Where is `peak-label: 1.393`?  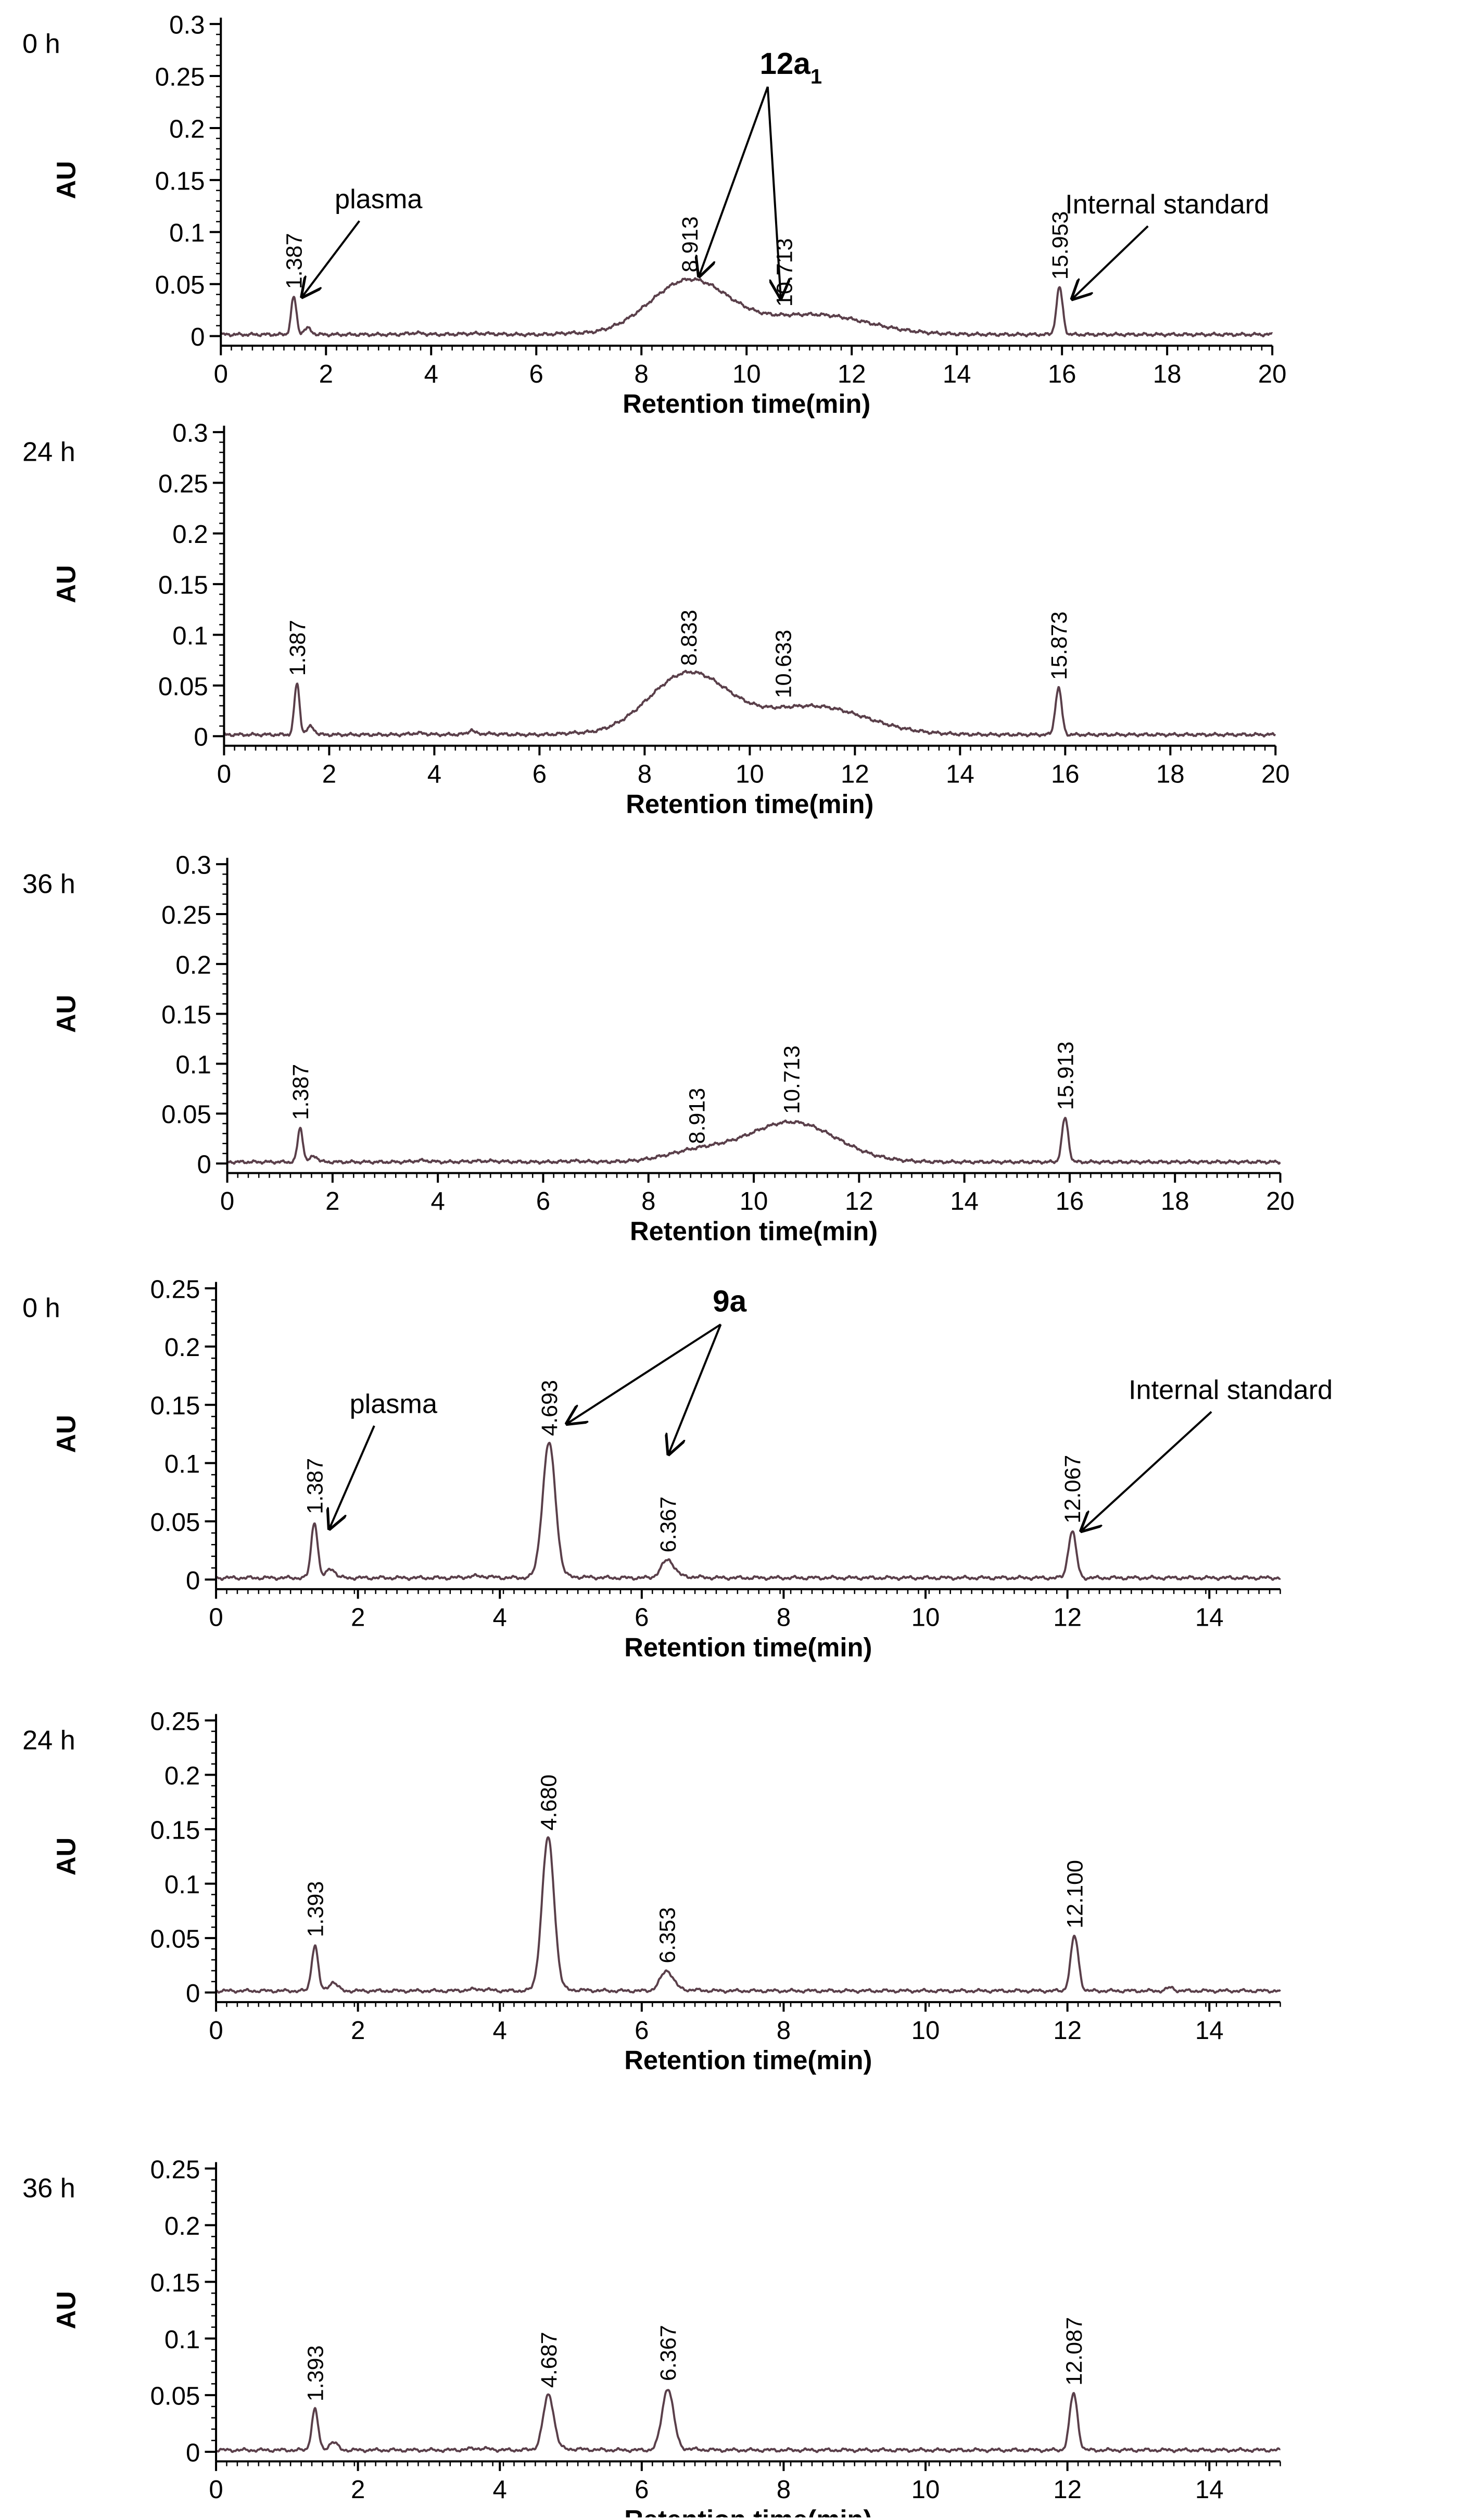 peak-label: 1.393 is located at coordinates (315, 1910).